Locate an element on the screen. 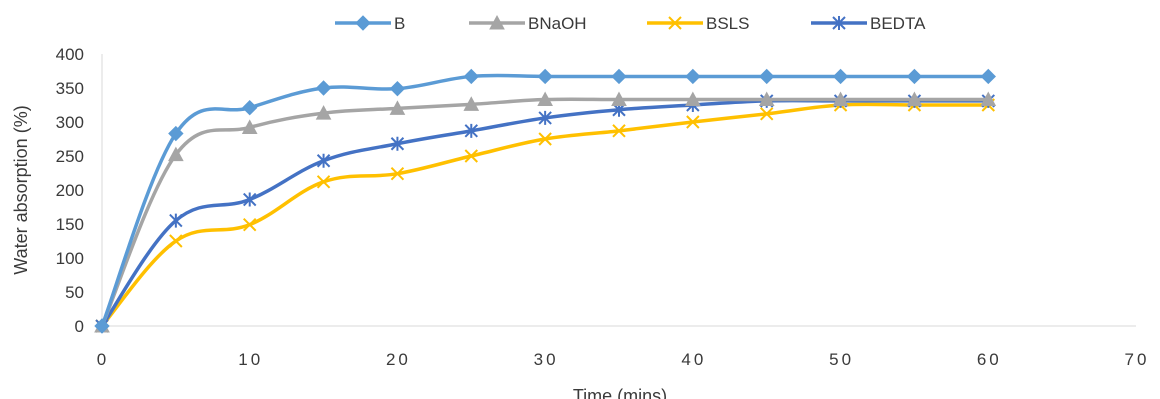 This screenshot has width=1160, height=399. x-tick-label: 60 is located at coordinates (989, 359).